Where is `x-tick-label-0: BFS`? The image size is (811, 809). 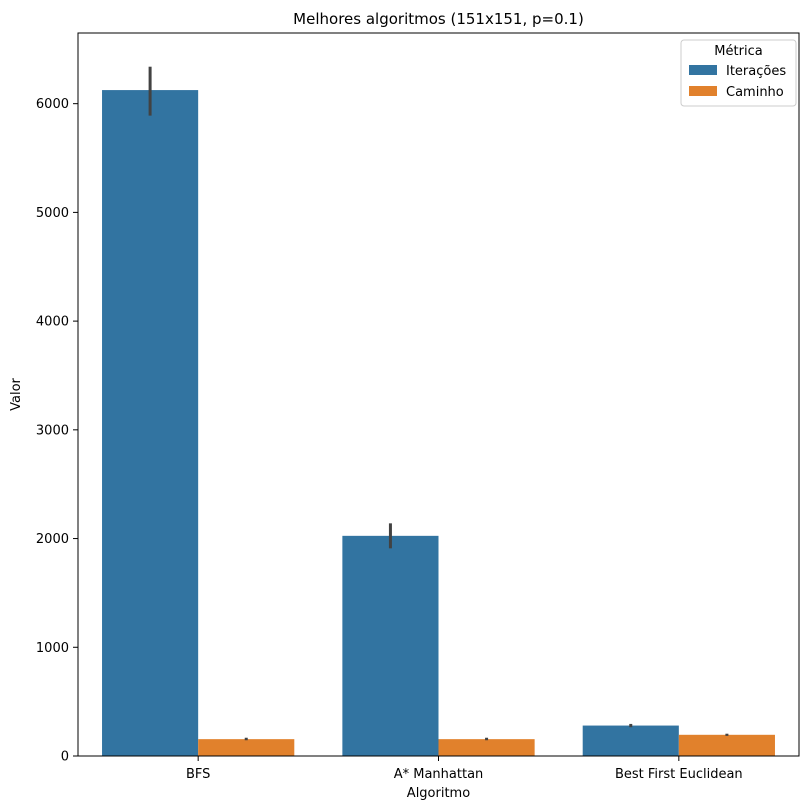 x-tick-label-0: BFS is located at coordinates (198, 774).